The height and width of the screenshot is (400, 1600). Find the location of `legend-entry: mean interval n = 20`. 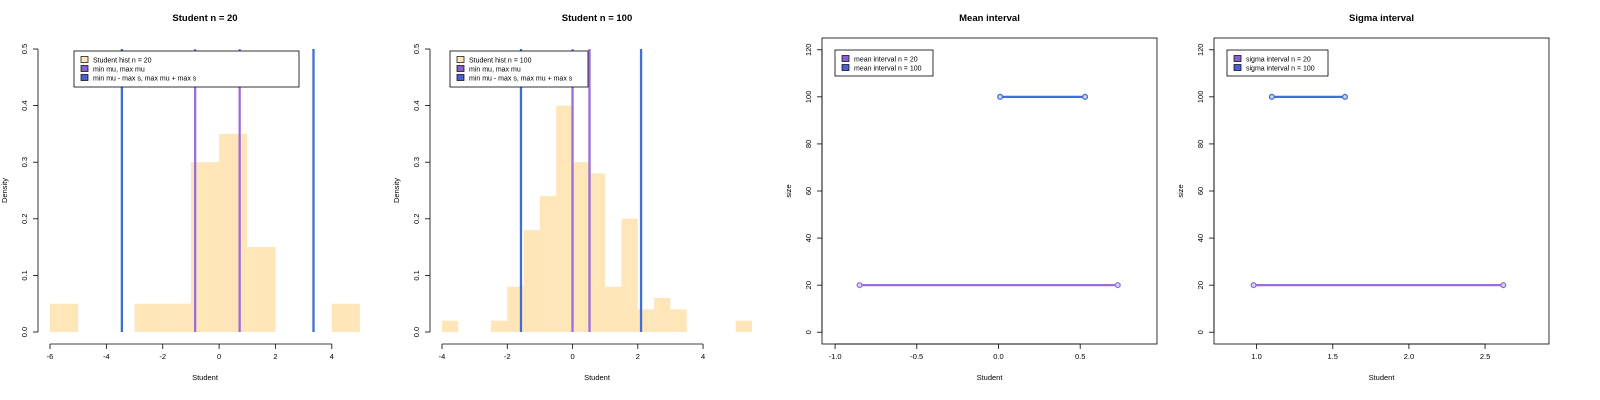

legend-entry: mean interval n = 20 is located at coordinates (886, 60).